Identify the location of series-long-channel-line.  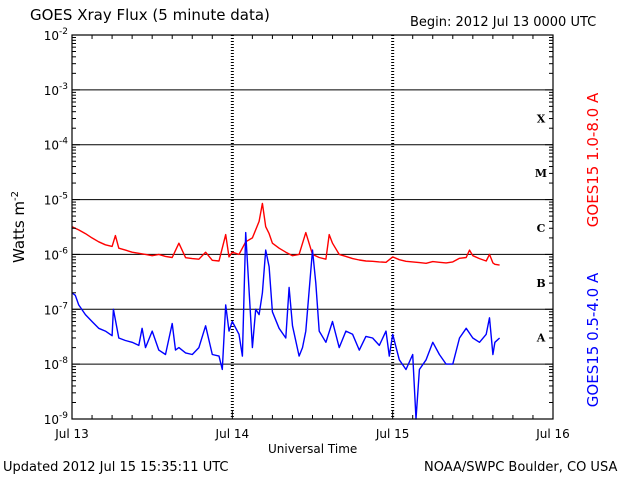
(285, 234).